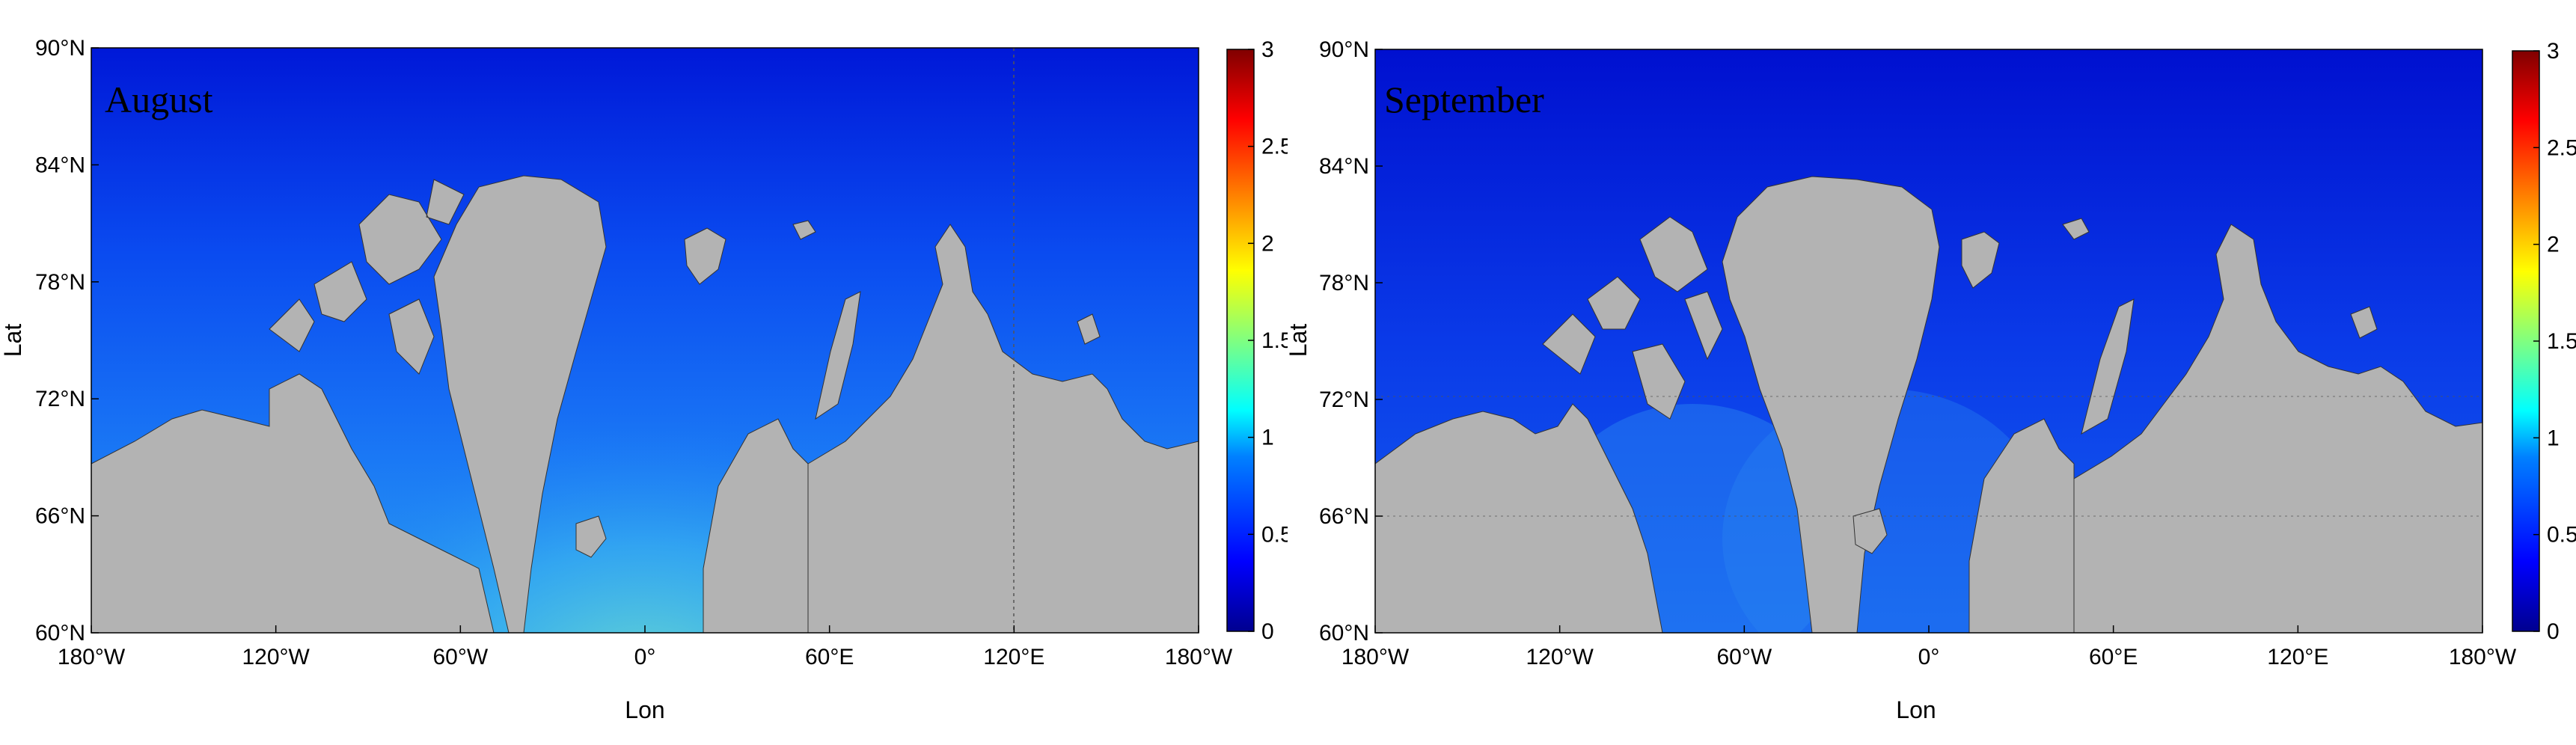  Describe the element at coordinates (1464, 99) in the screenshot. I see `month-label: September` at that location.